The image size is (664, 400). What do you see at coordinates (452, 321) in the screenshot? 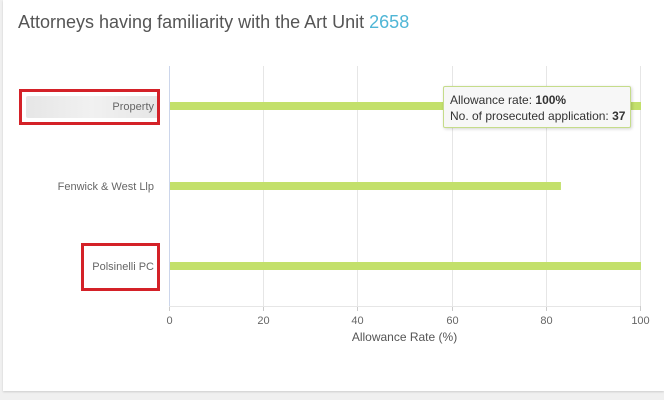
I see `x-tick-label: 60` at bounding box center [452, 321].